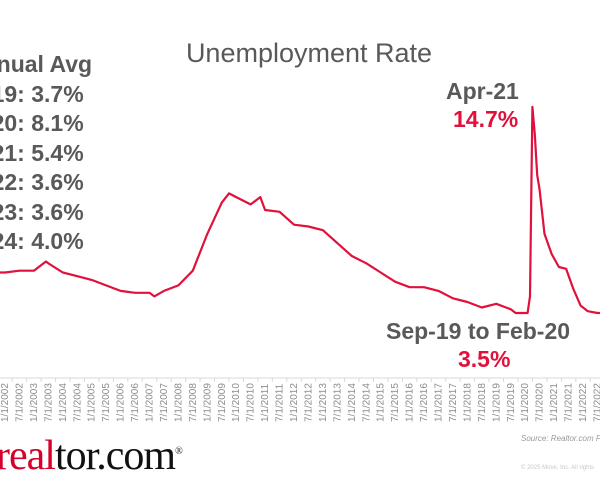 Image resolution: width=600 pixels, height=500 pixels. What do you see at coordinates (42, 241) in the screenshot?
I see `annual-average-row: 2024: 4.0%` at bounding box center [42, 241].